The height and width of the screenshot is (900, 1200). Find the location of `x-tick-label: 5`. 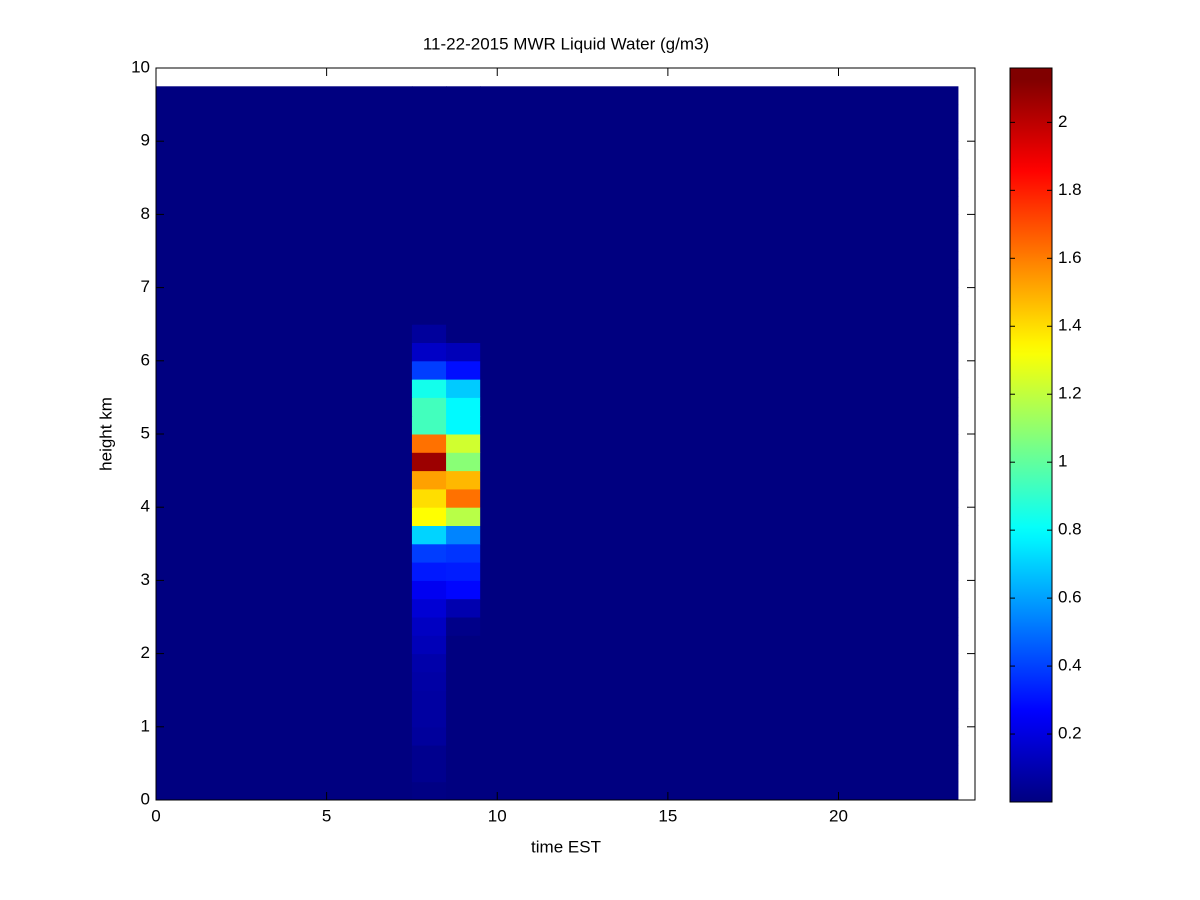

x-tick-label: 5 is located at coordinates (326, 815).